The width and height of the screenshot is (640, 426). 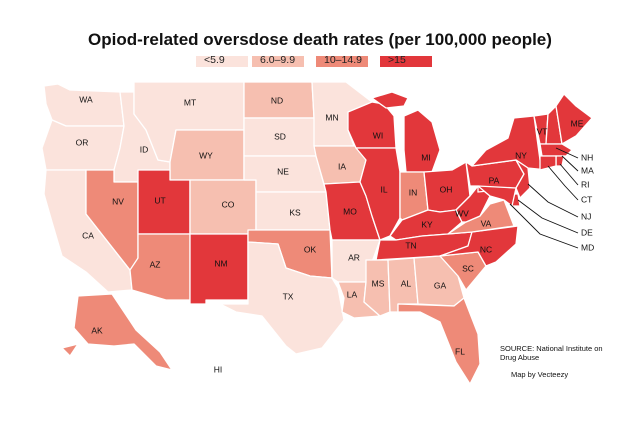 What do you see at coordinates (460, 351) in the screenshot?
I see `state-label-FL: FL` at bounding box center [460, 351].